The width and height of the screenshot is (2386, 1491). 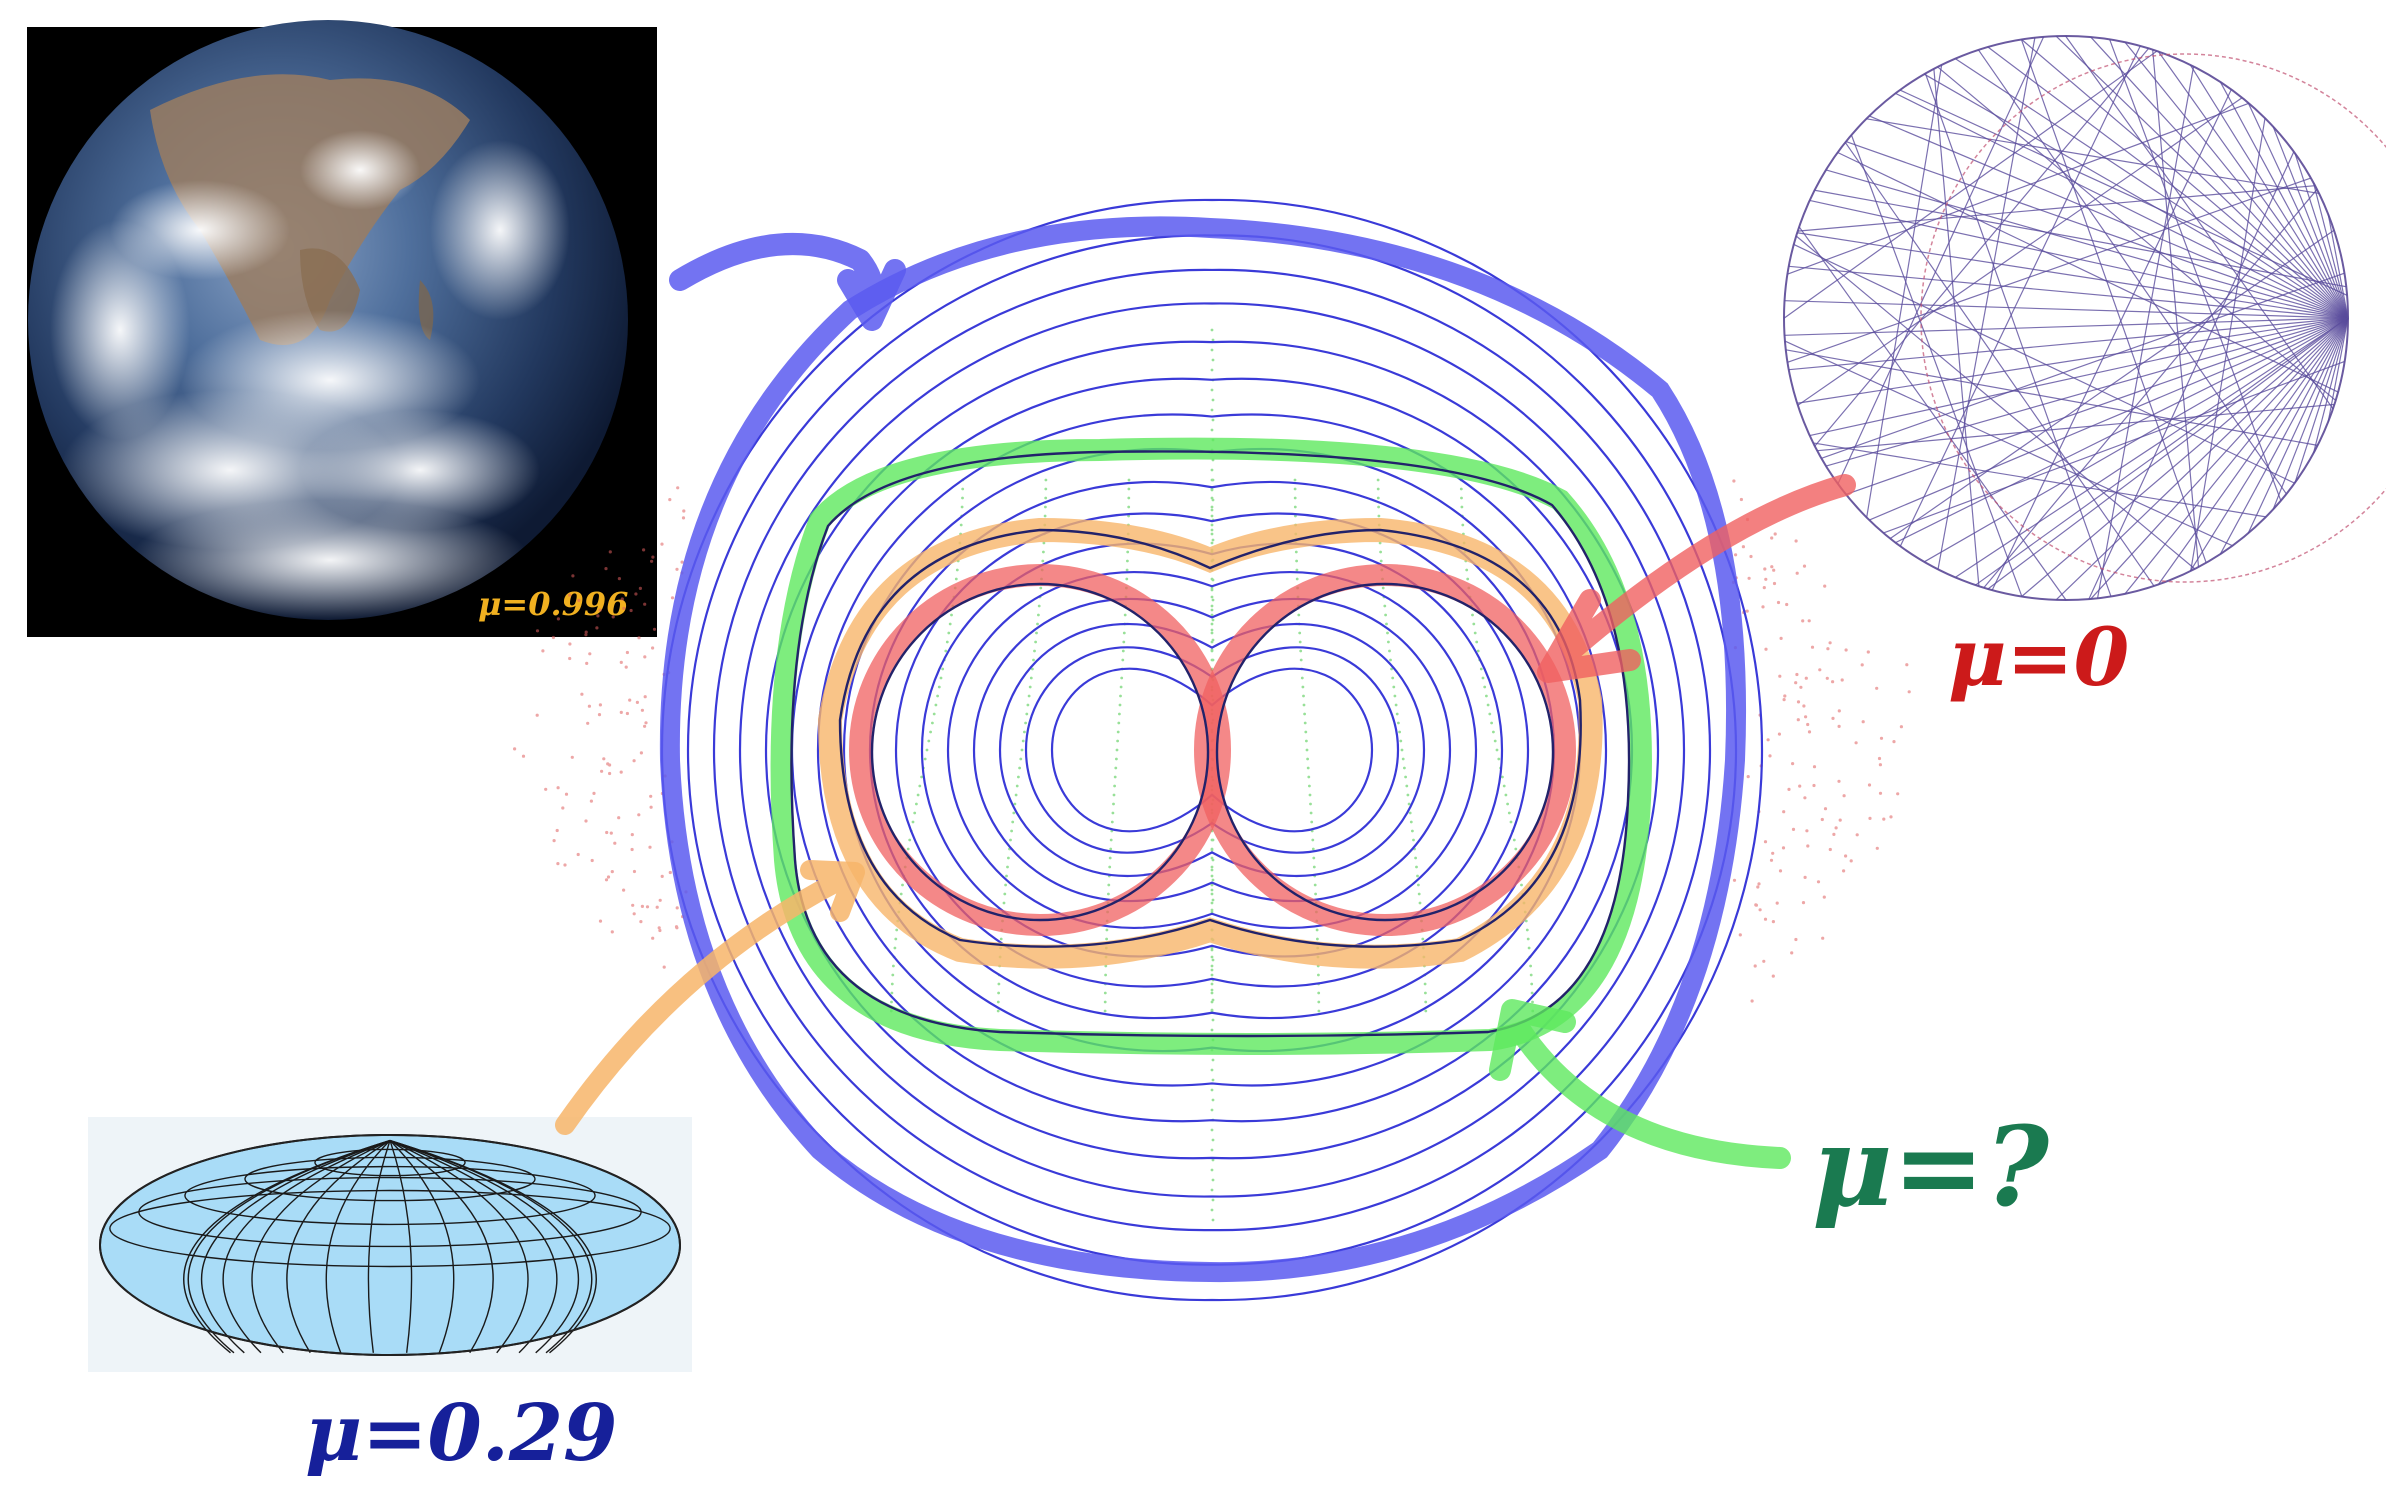 What do you see at coordinates (328, 320) in the screenshot?
I see `earth-icon` at bounding box center [328, 320].